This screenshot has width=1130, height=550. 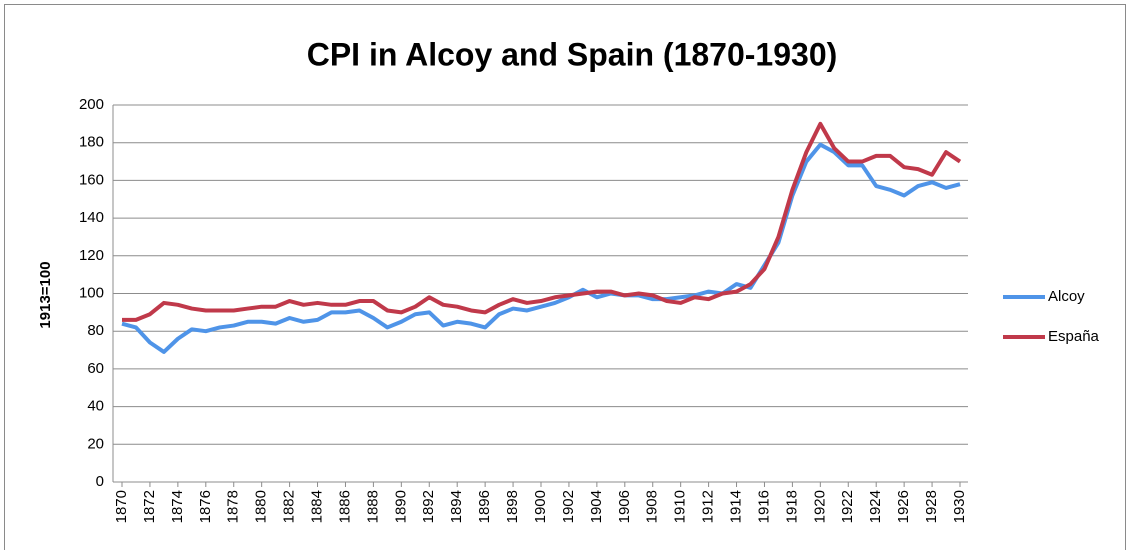 I want to click on x-tick-label: 1926, so click(x=903, y=506).